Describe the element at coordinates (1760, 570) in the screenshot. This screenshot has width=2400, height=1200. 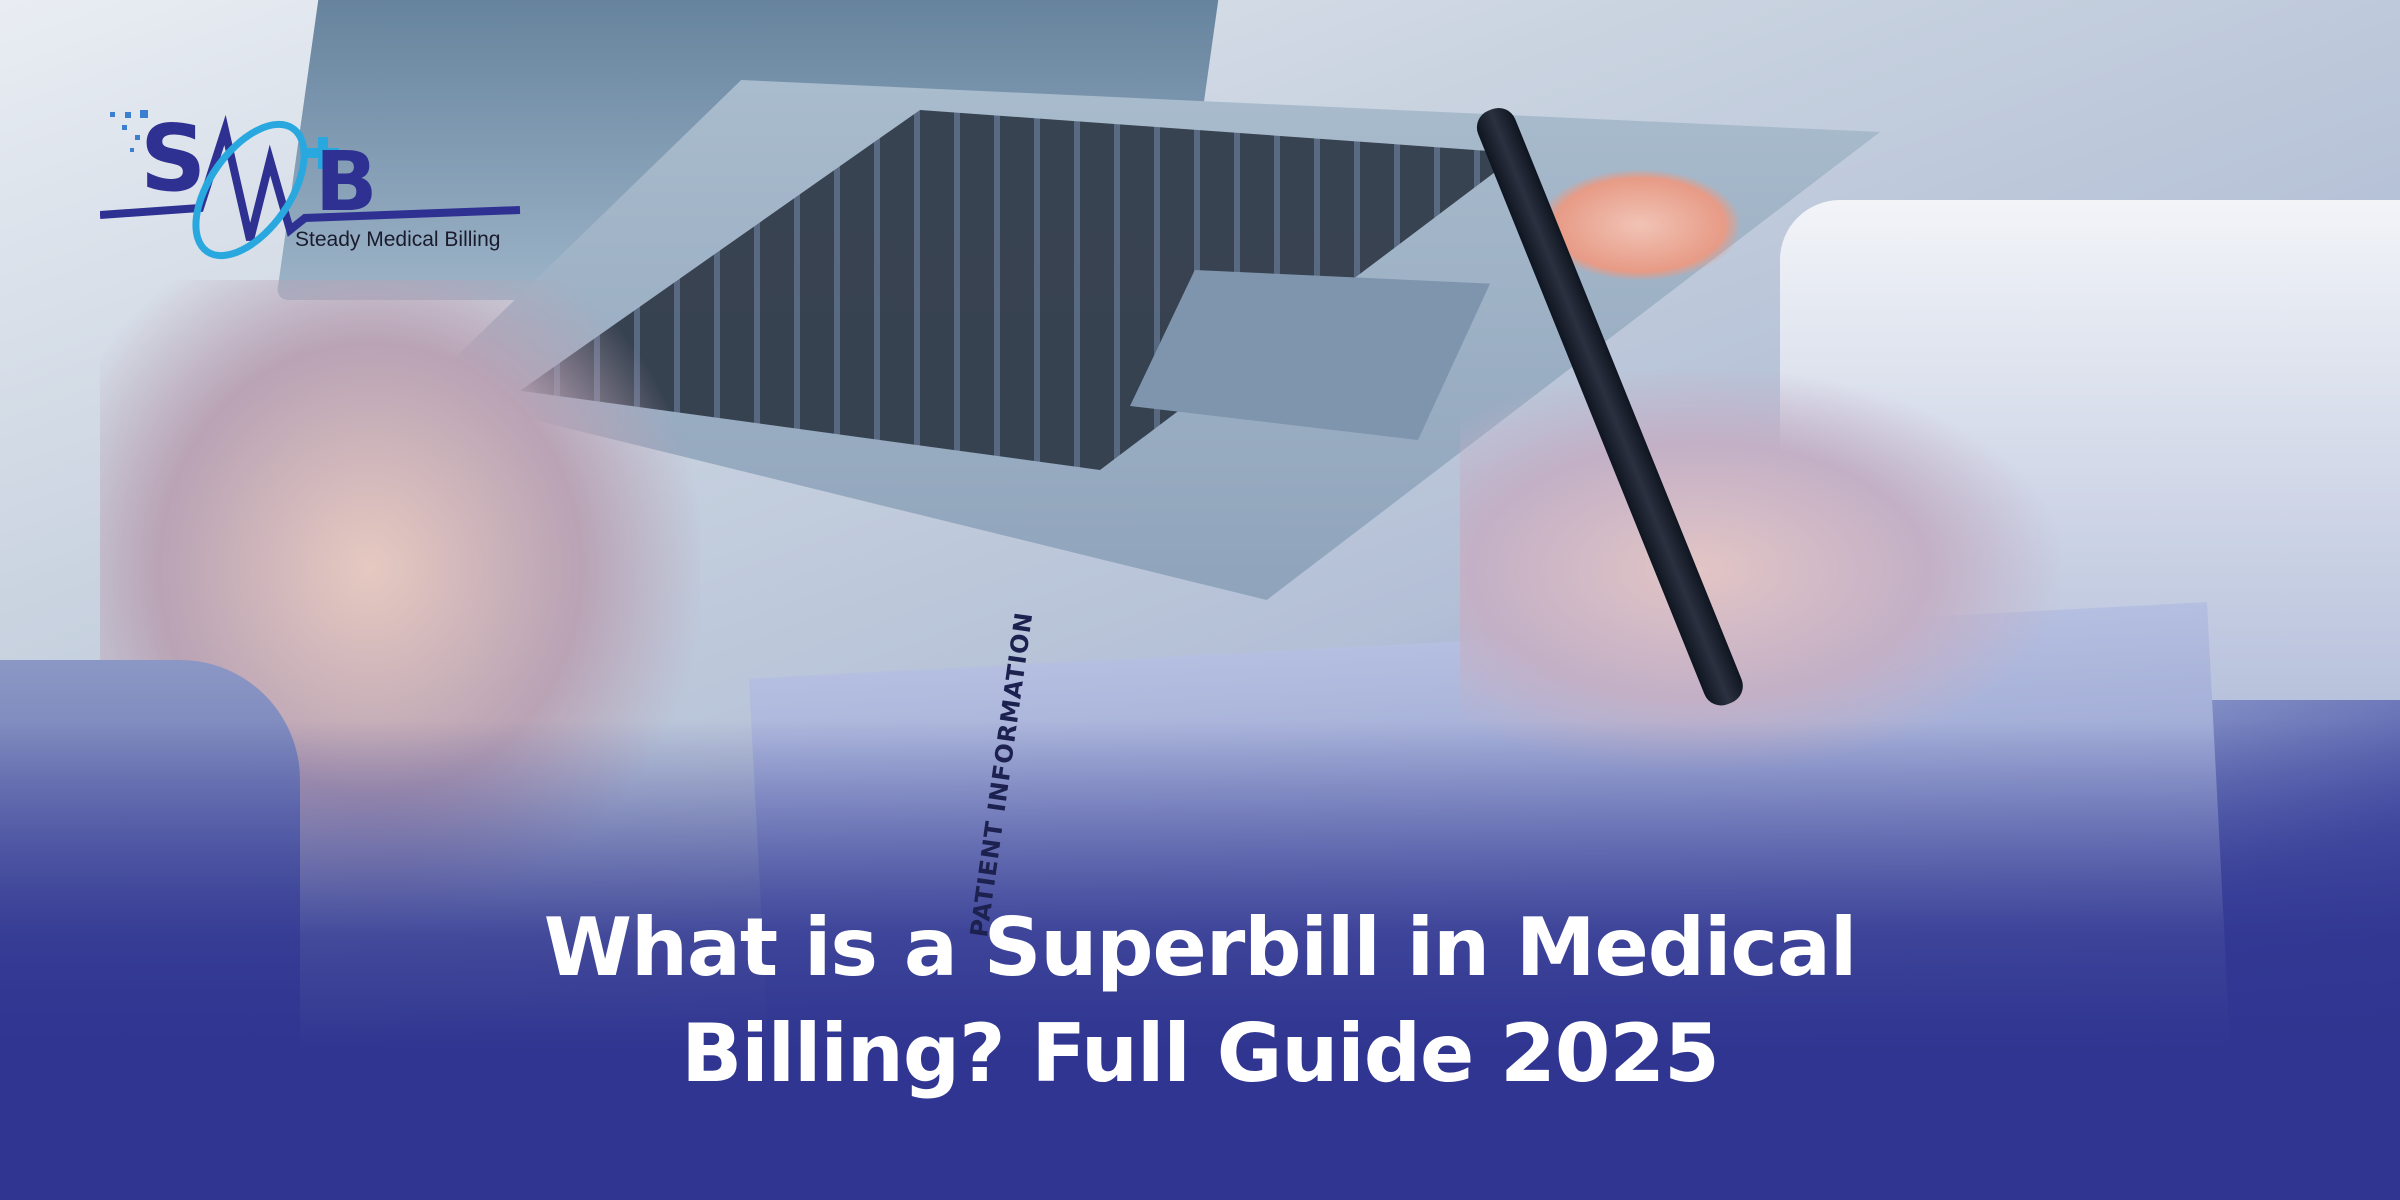
I see `writing-hand` at that location.